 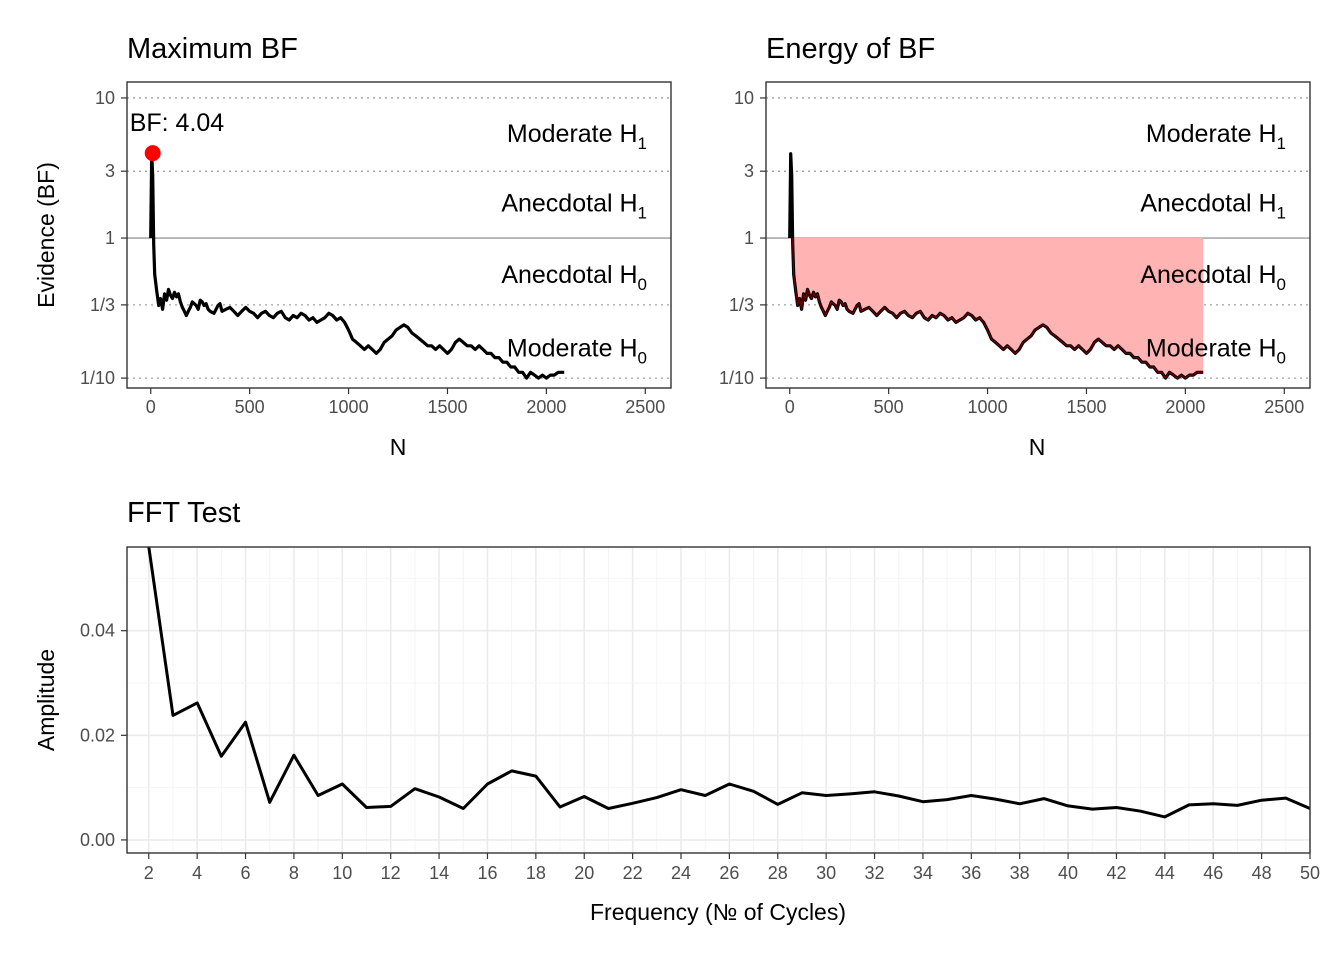 What do you see at coordinates (439, 873) in the screenshot?
I see `x-tick-label: 14` at bounding box center [439, 873].